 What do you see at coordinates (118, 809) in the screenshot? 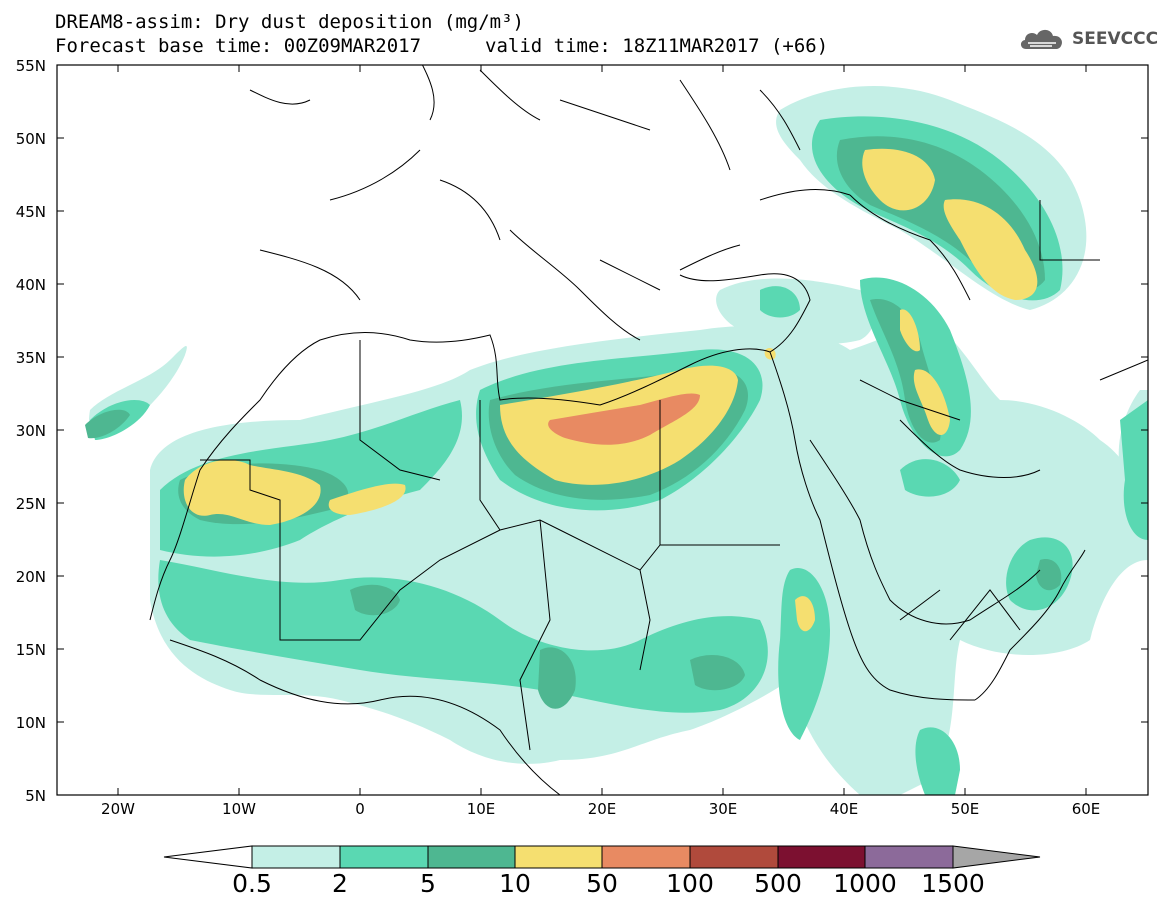
I see `lon-label-20w: 20W` at bounding box center [118, 809].